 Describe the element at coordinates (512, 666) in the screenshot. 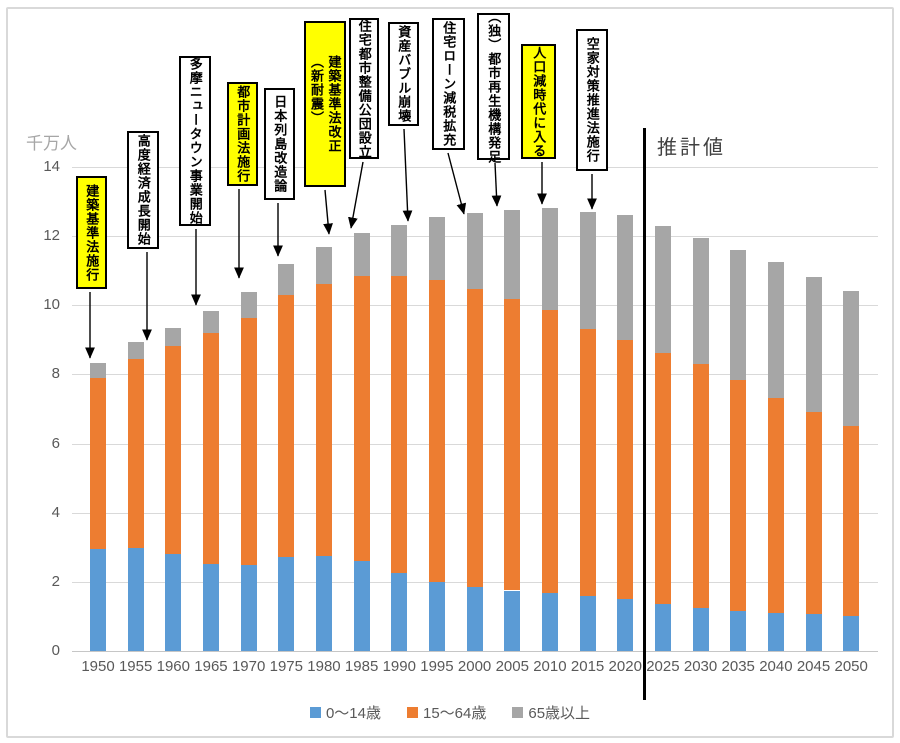

I see `x-tick-label-2005: 2005` at that location.